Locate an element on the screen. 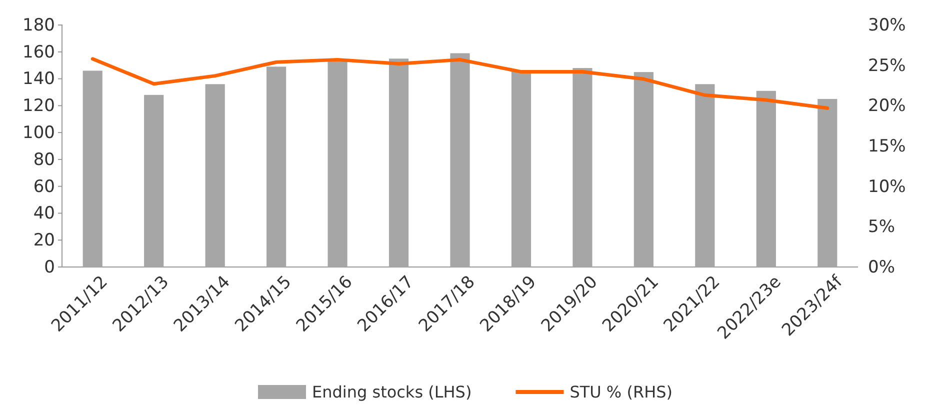  y-tick-label: 160 is located at coordinates (38, 52).